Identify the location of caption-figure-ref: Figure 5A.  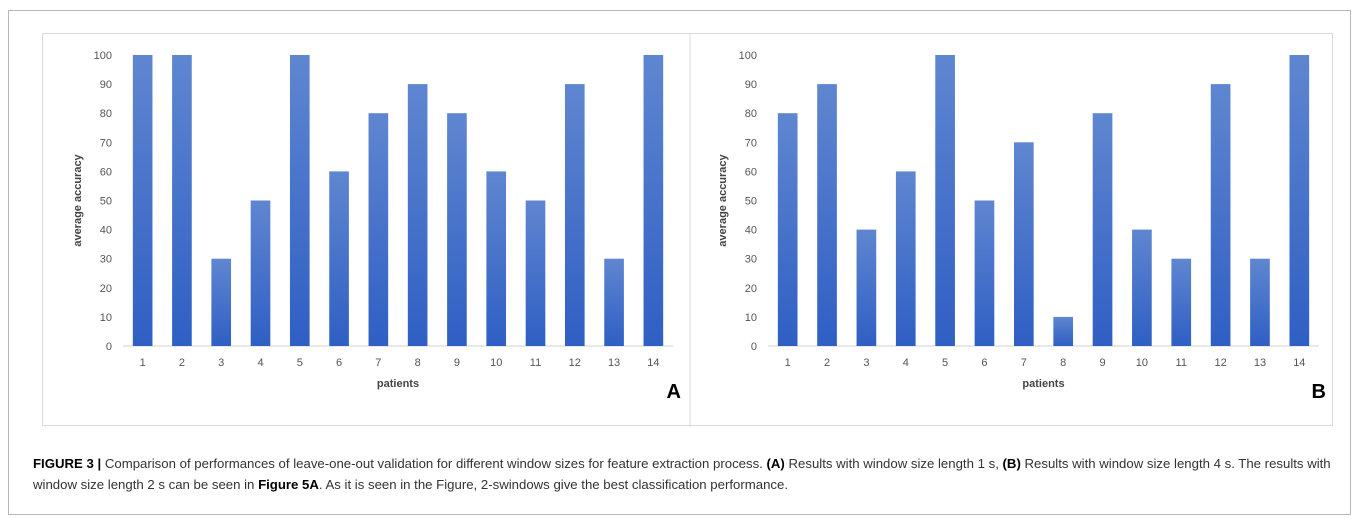
(288, 484).